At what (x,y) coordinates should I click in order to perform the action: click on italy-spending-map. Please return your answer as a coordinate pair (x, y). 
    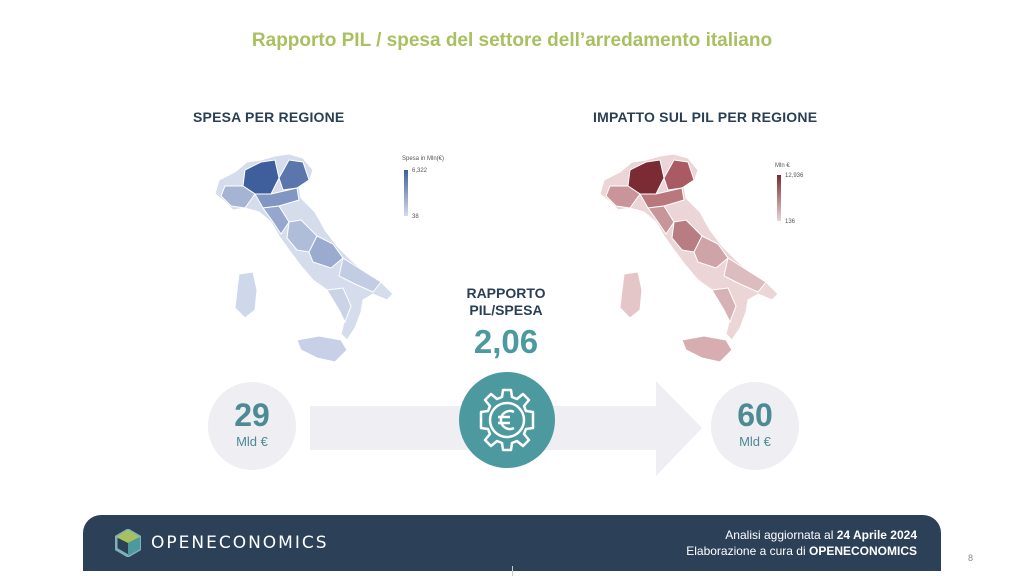
    Looking at the image, I should click on (304, 258).